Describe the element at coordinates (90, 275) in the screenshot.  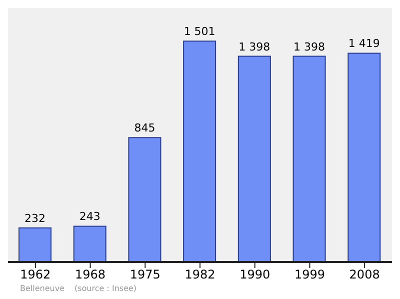
I see `x-tick-label: 1968` at that location.